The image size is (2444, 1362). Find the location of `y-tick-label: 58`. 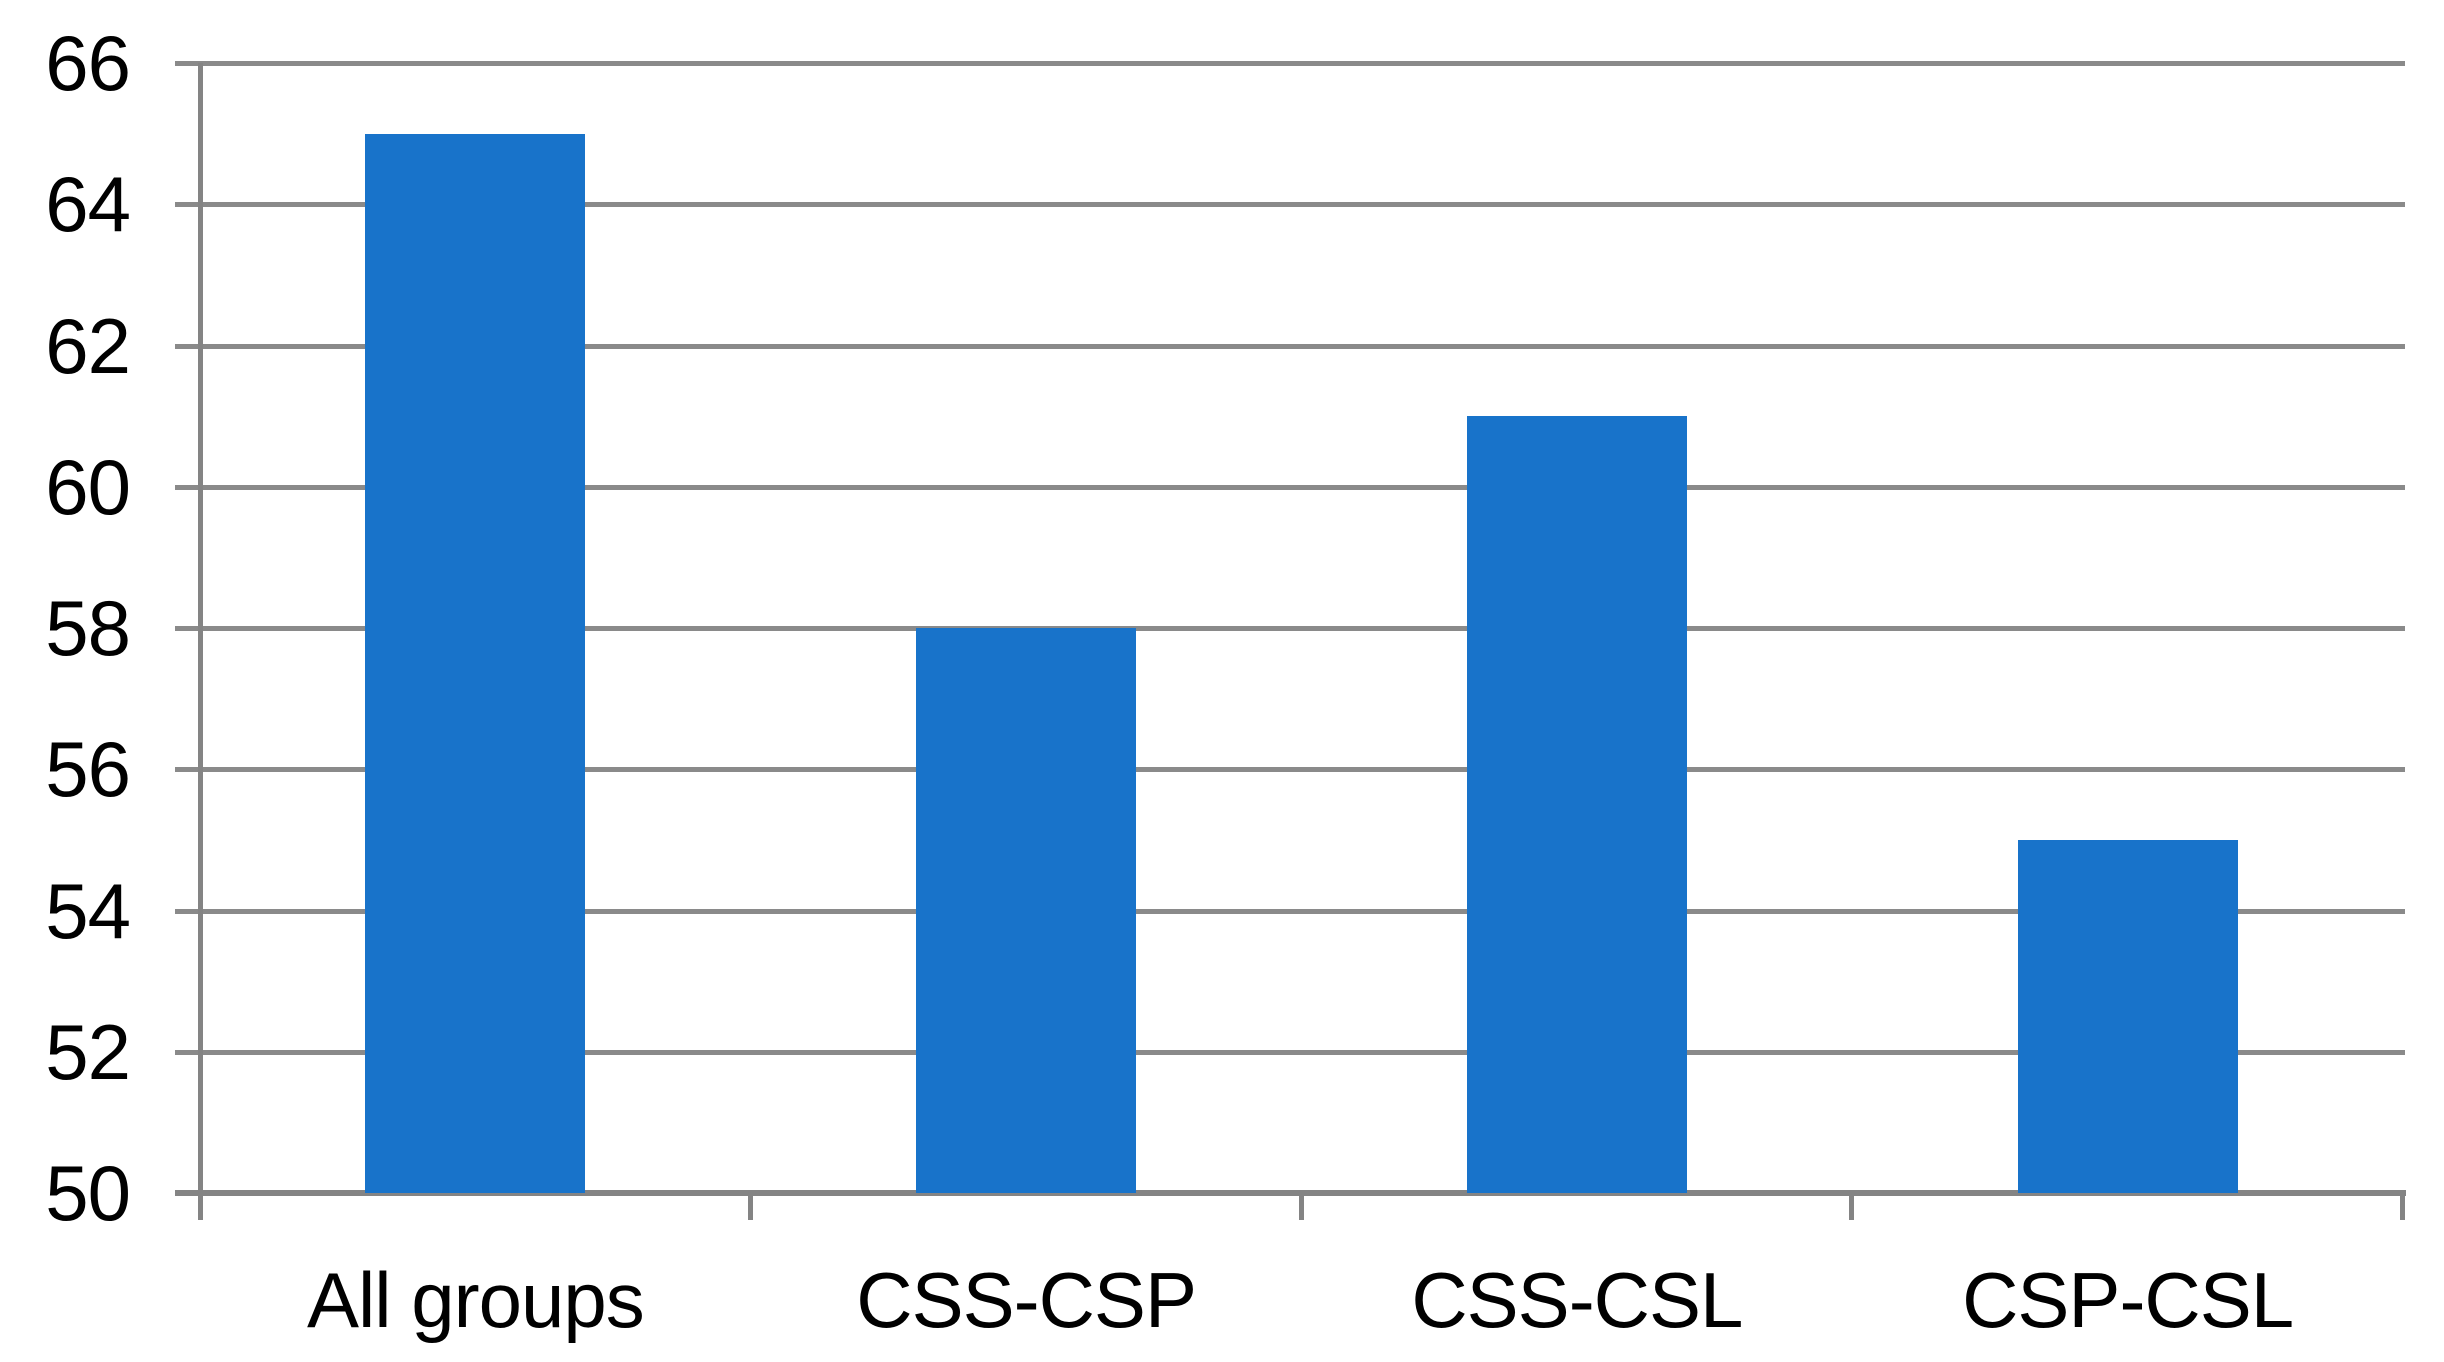

y-tick-label: 58 is located at coordinates (88, 628).